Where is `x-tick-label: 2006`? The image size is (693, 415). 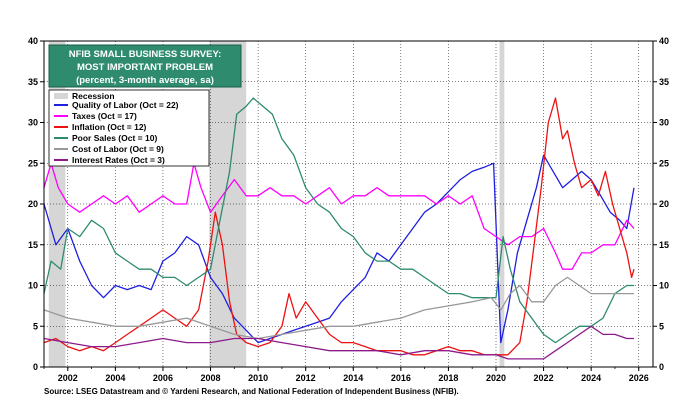
x-tick-label: 2006 is located at coordinates (163, 378).